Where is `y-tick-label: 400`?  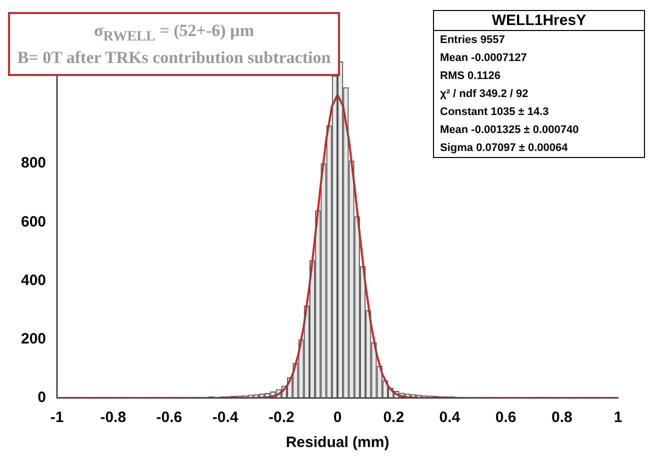 y-tick-label: 400 is located at coordinates (33, 280).